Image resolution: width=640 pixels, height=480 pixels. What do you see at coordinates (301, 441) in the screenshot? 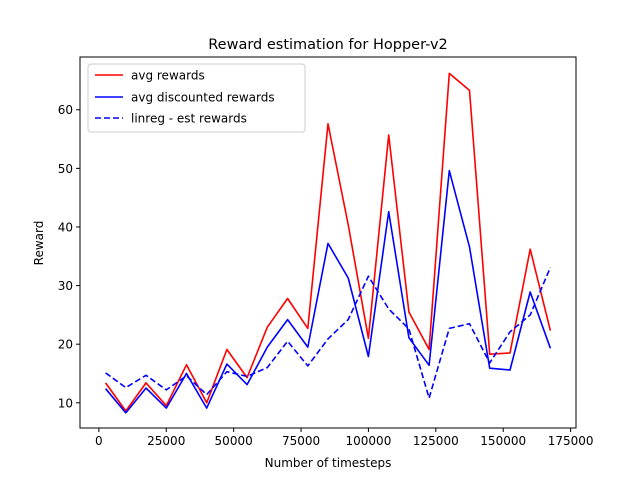
I see `x-tick-label: 75000` at bounding box center [301, 441].